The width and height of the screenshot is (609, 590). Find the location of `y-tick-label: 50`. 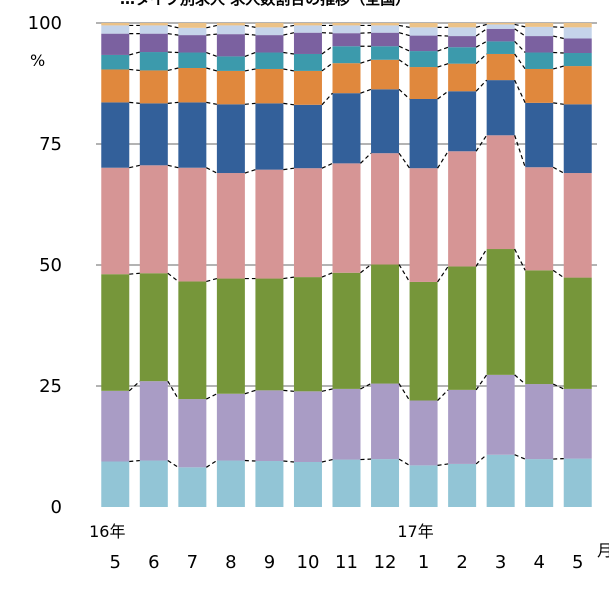

y-tick-label: 50 is located at coordinates (50, 265).